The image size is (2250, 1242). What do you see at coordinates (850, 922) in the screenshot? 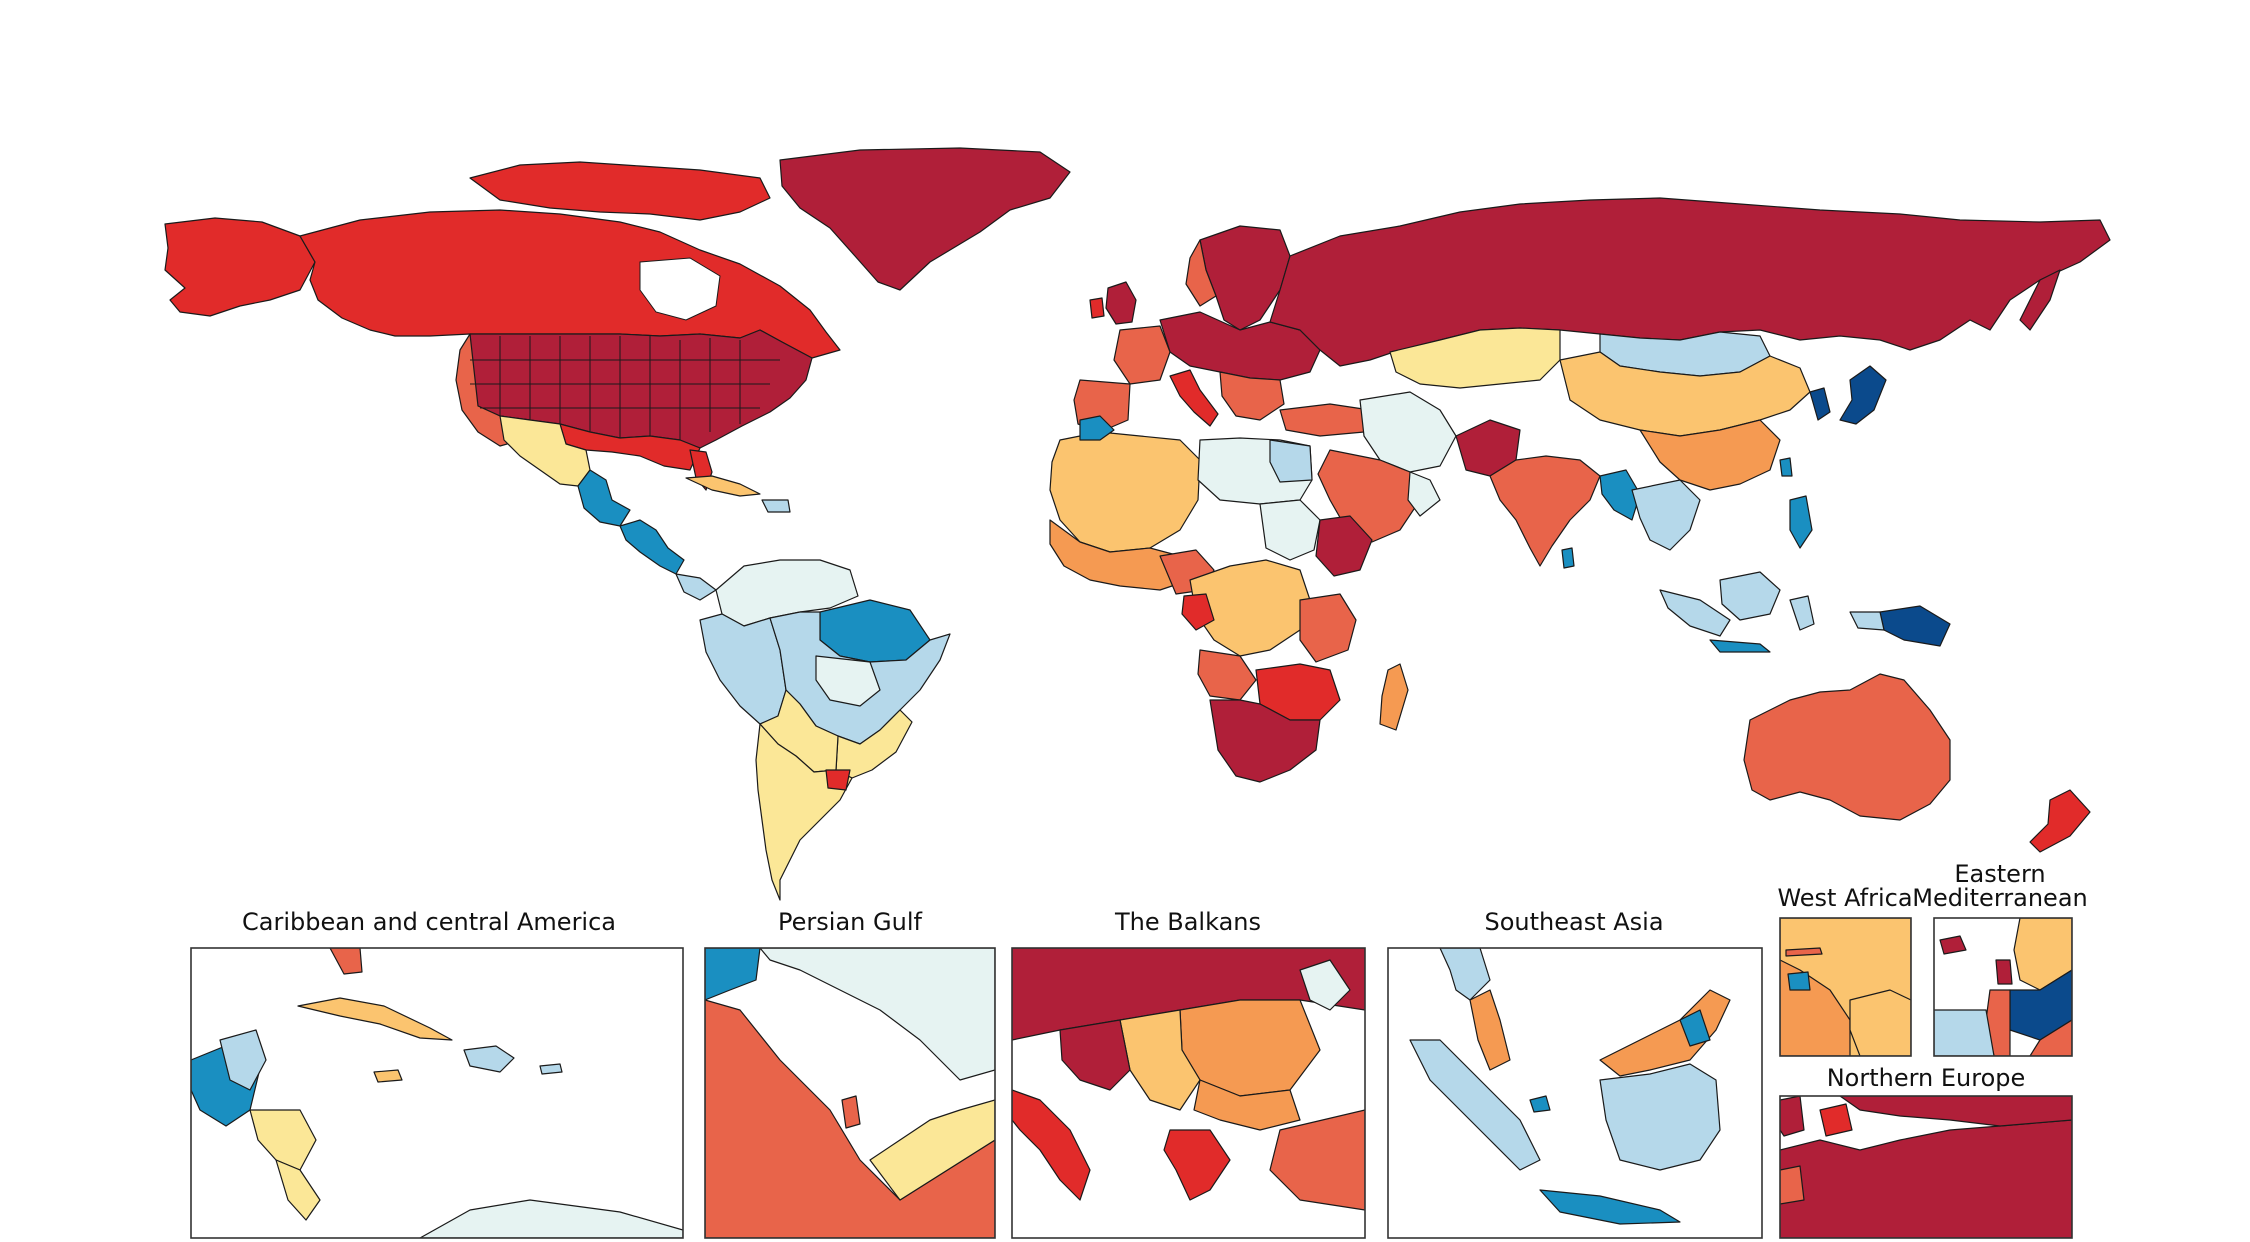
I see `inset-title-persian-gulf: Persian Gulf` at bounding box center [850, 922].